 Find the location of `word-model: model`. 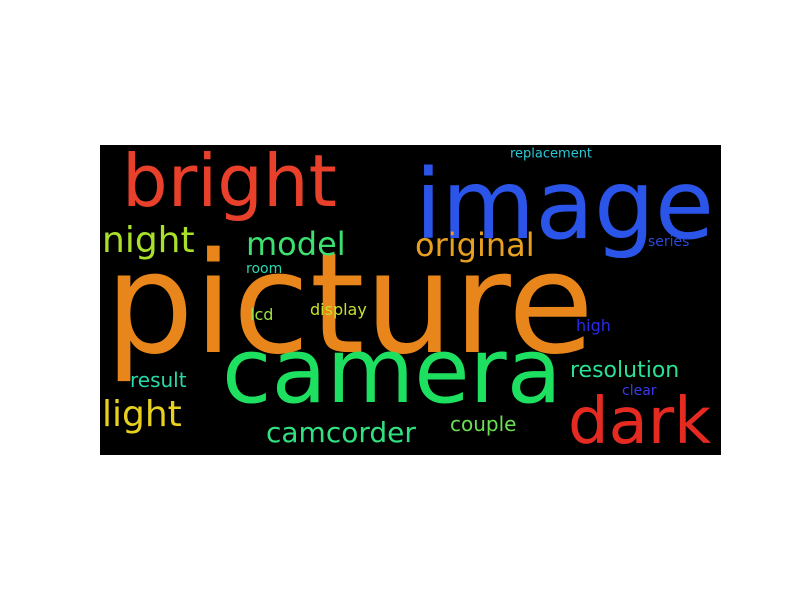

word-model: model is located at coordinates (296, 244).